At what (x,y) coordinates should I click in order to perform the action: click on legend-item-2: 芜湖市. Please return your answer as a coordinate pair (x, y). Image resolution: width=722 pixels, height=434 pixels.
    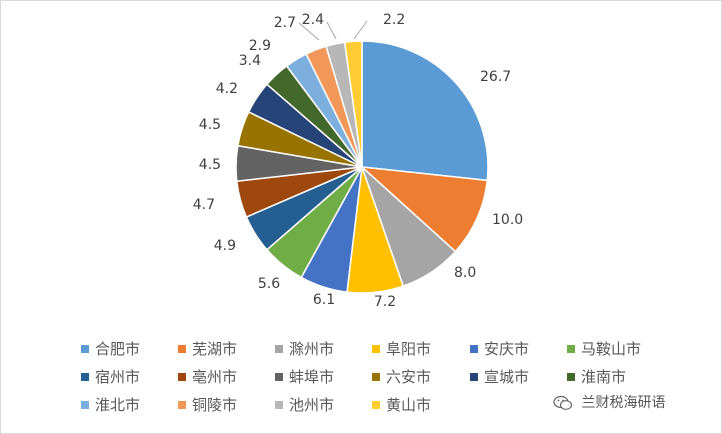
    Looking at the image, I should click on (207, 349).